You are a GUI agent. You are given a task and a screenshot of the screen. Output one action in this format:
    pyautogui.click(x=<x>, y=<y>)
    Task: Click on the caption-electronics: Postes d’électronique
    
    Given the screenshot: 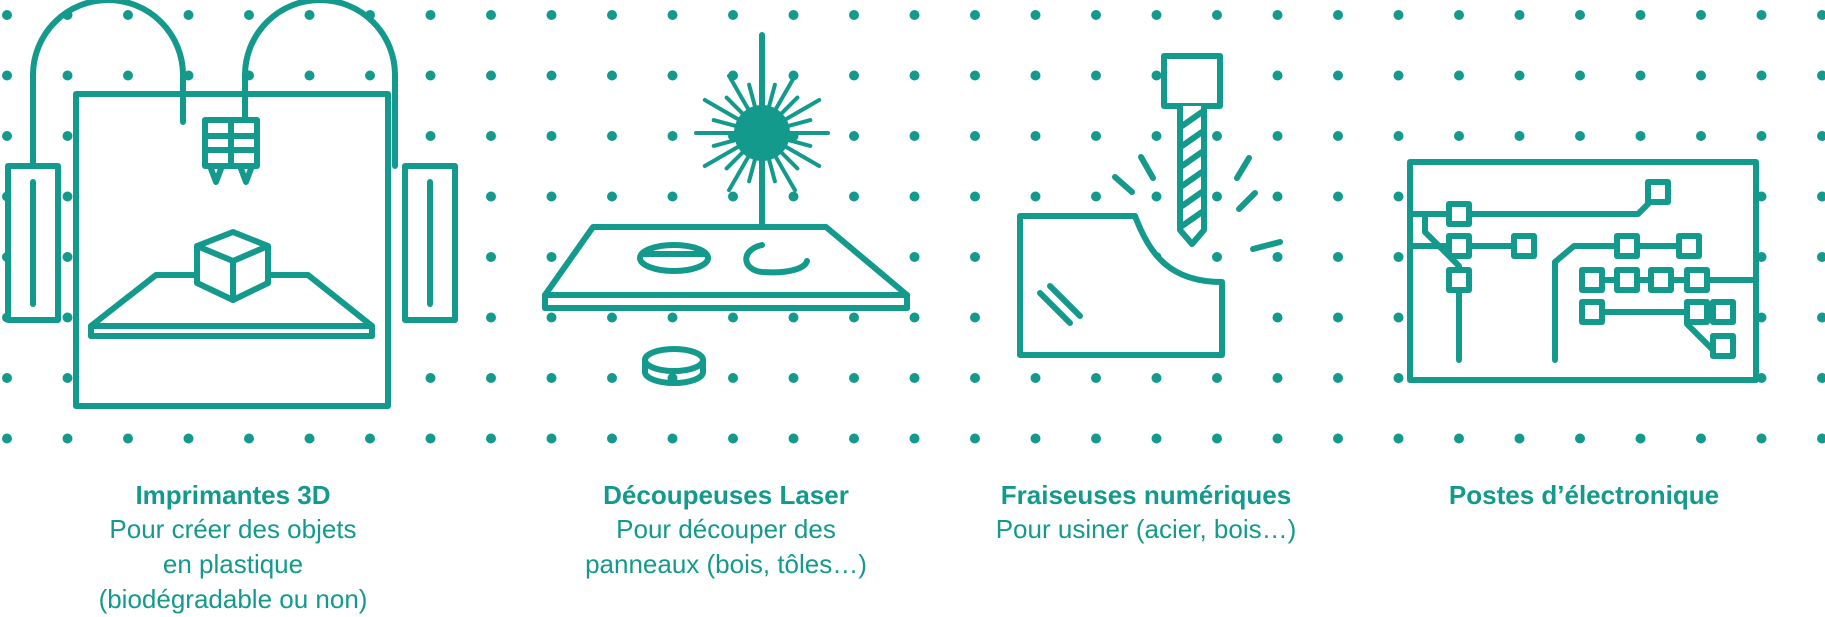 What is the action you would take?
    pyautogui.click(x=1584, y=495)
    